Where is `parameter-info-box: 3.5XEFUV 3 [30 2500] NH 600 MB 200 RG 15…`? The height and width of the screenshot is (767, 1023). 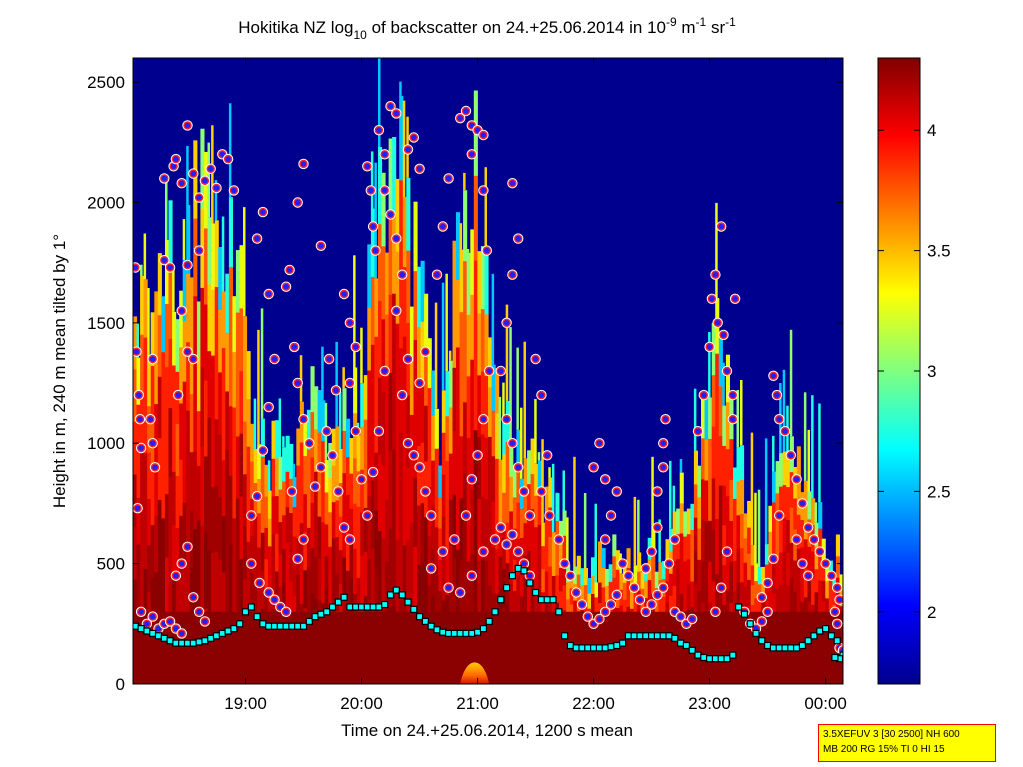 parameter-info-box: 3.5XEFUV 3 [30 2500] NH 600 MB 200 RG 15… is located at coordinates (907, 743).